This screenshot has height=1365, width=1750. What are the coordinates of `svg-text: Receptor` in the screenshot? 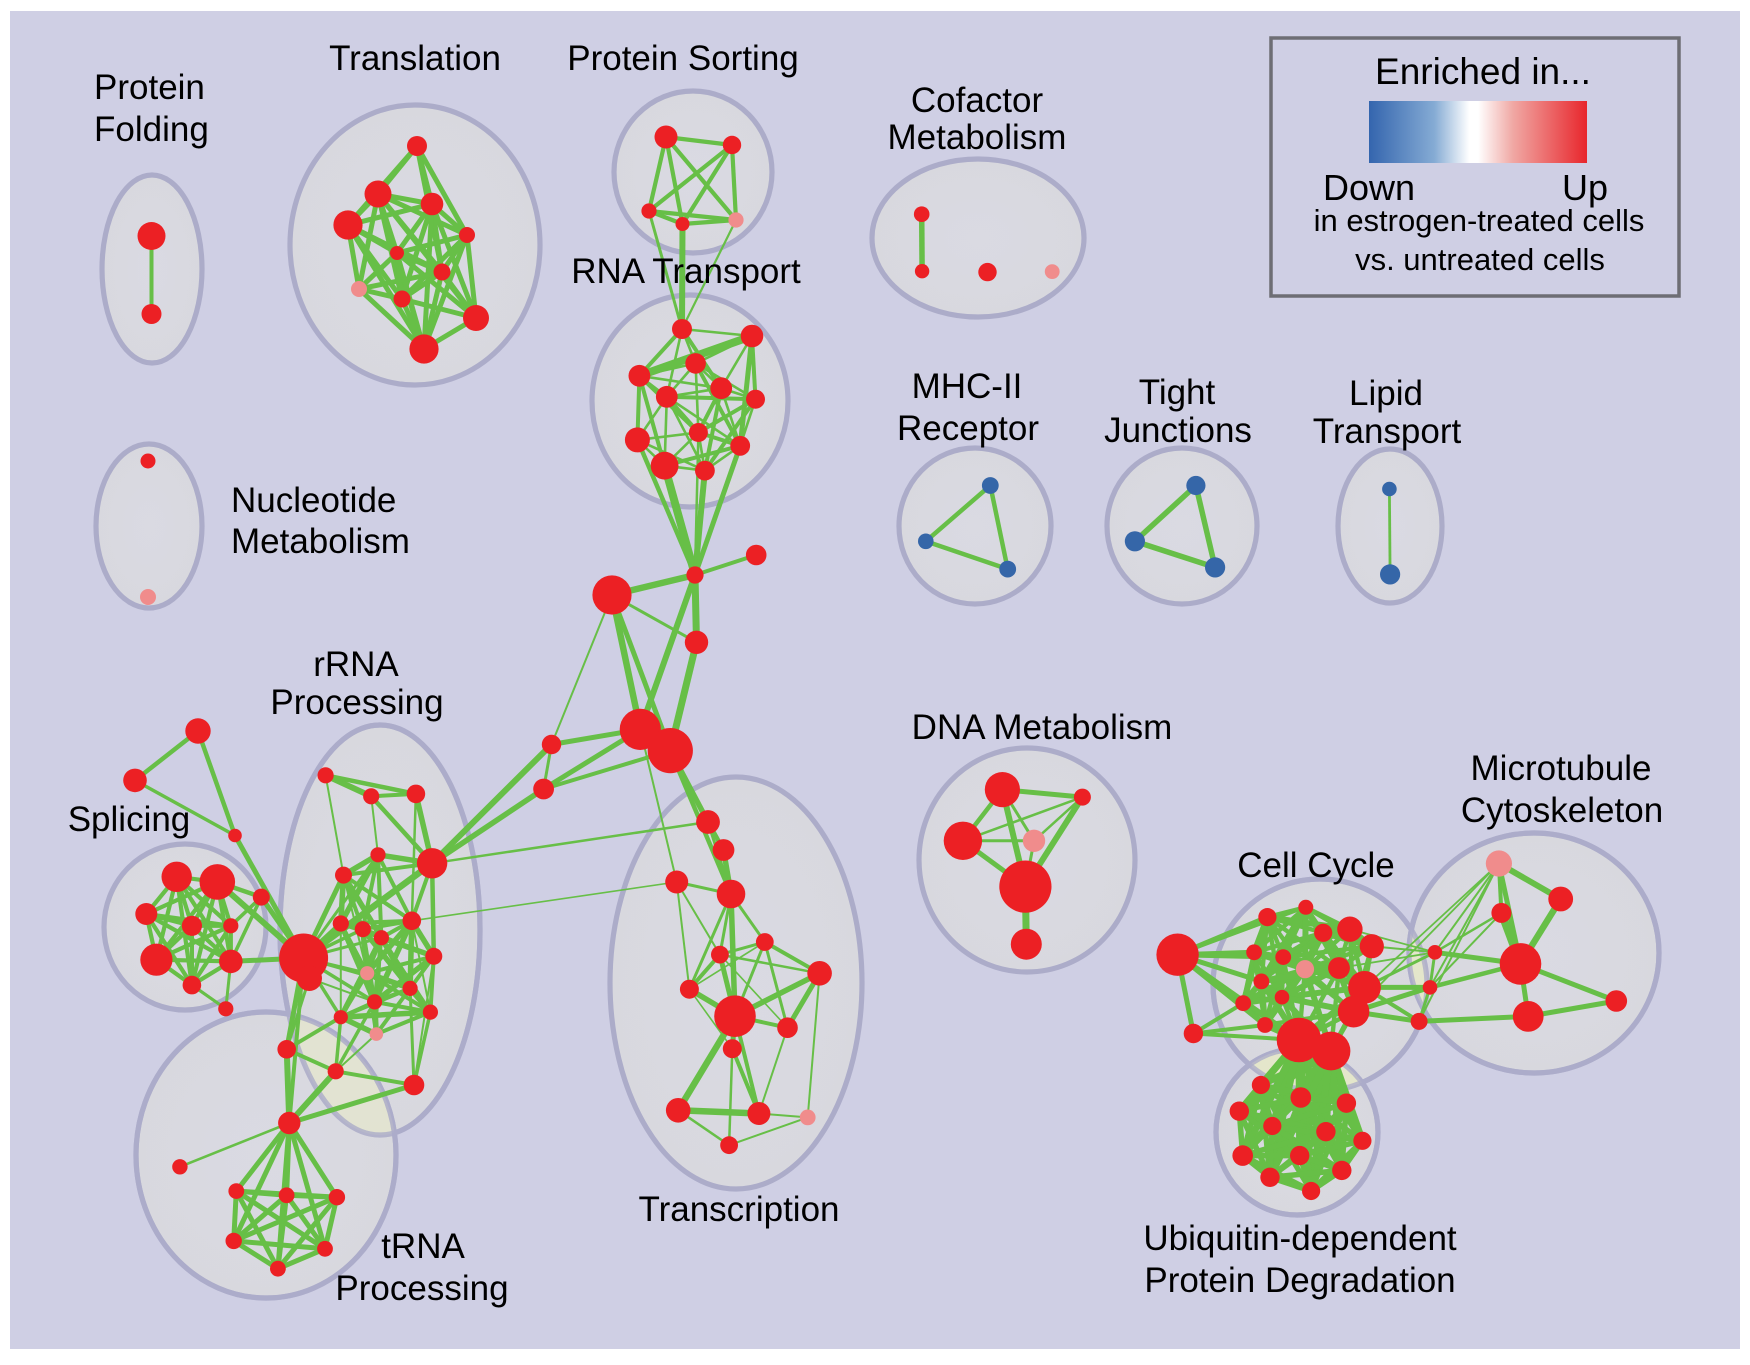 It's located at (968, 428).